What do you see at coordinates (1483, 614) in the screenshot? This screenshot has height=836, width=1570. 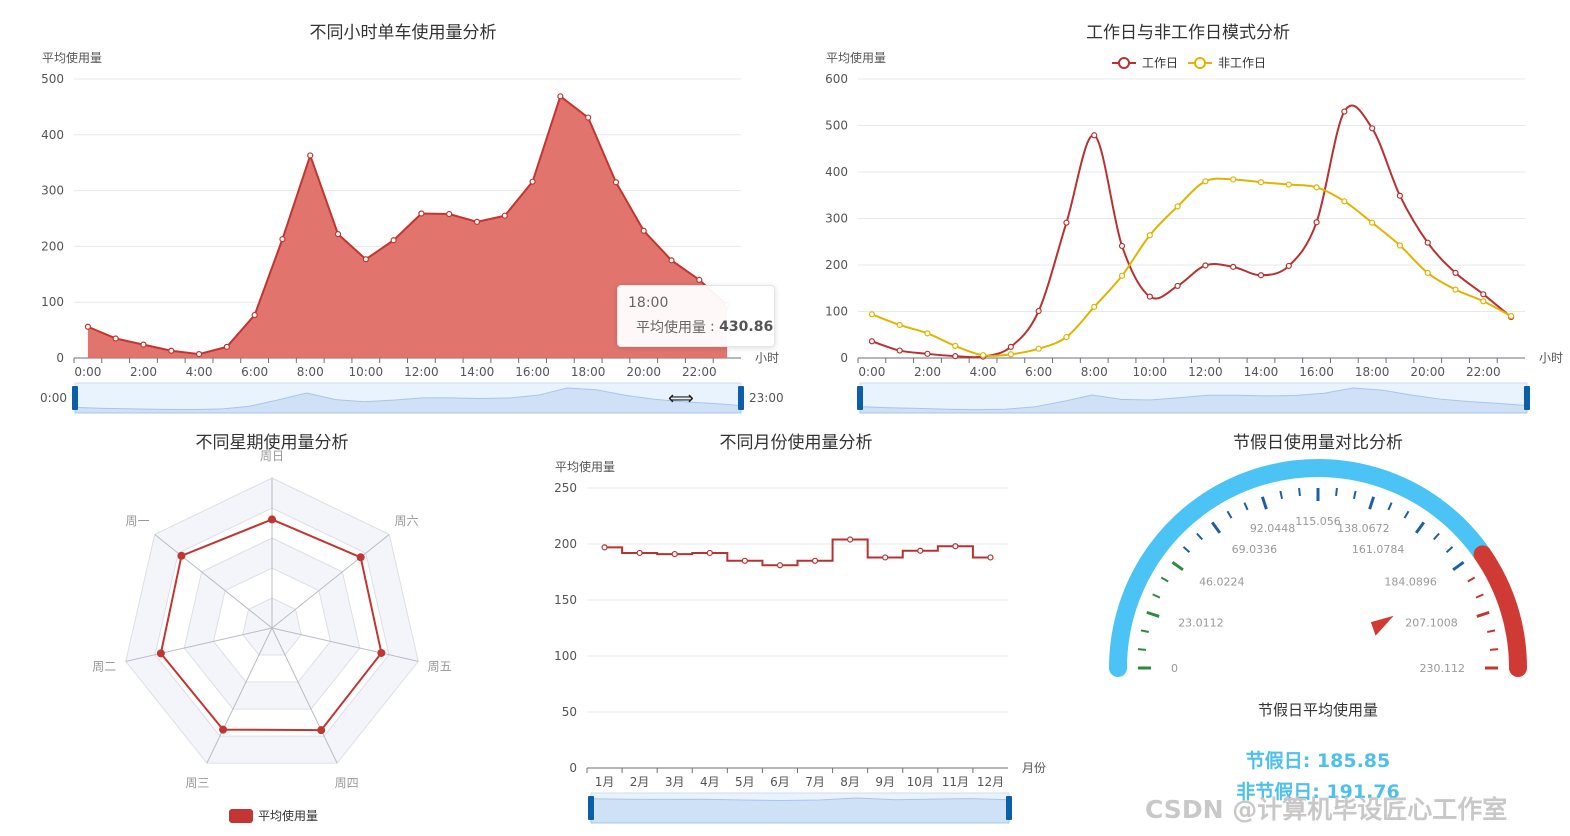 I see `gauge-major-tick` at bounding box center [1483, 614].